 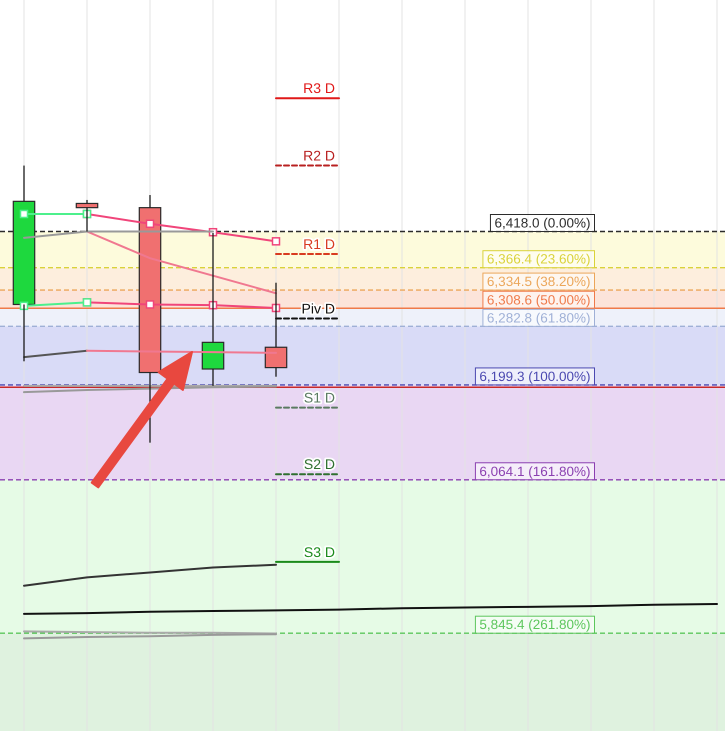 I want to click on ref-line-label: 6,308.6 (50.00%), so click(x=538, y=300).